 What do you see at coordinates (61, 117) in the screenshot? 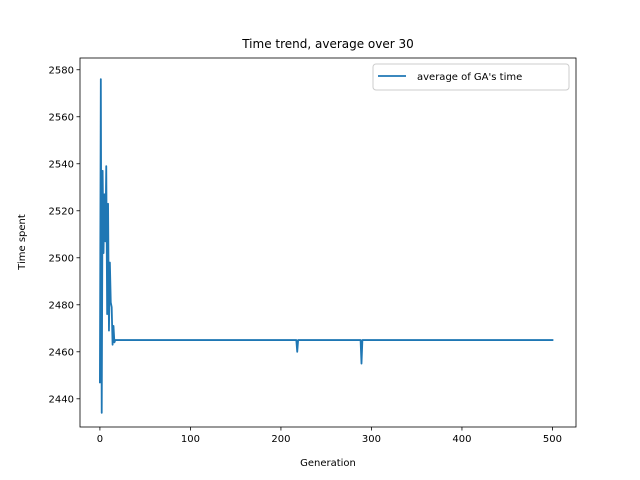
I see `y-tick-label: 2560` at bounding box center [61, 117].